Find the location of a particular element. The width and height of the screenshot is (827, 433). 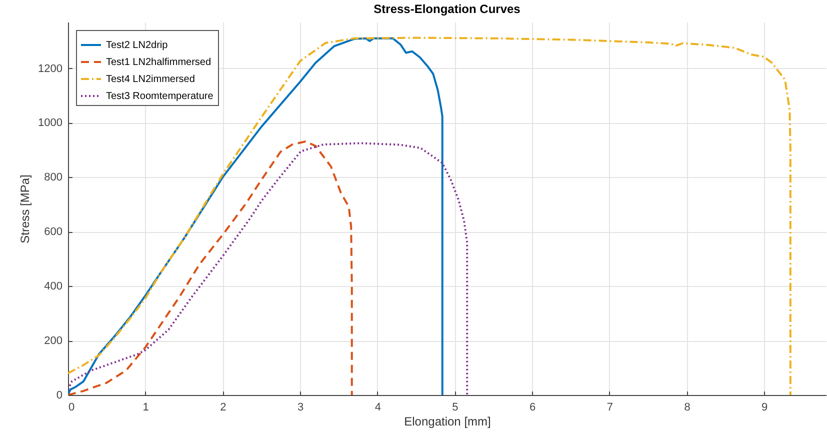

x-tick-label: 8 is located at coordinates (687, 408).